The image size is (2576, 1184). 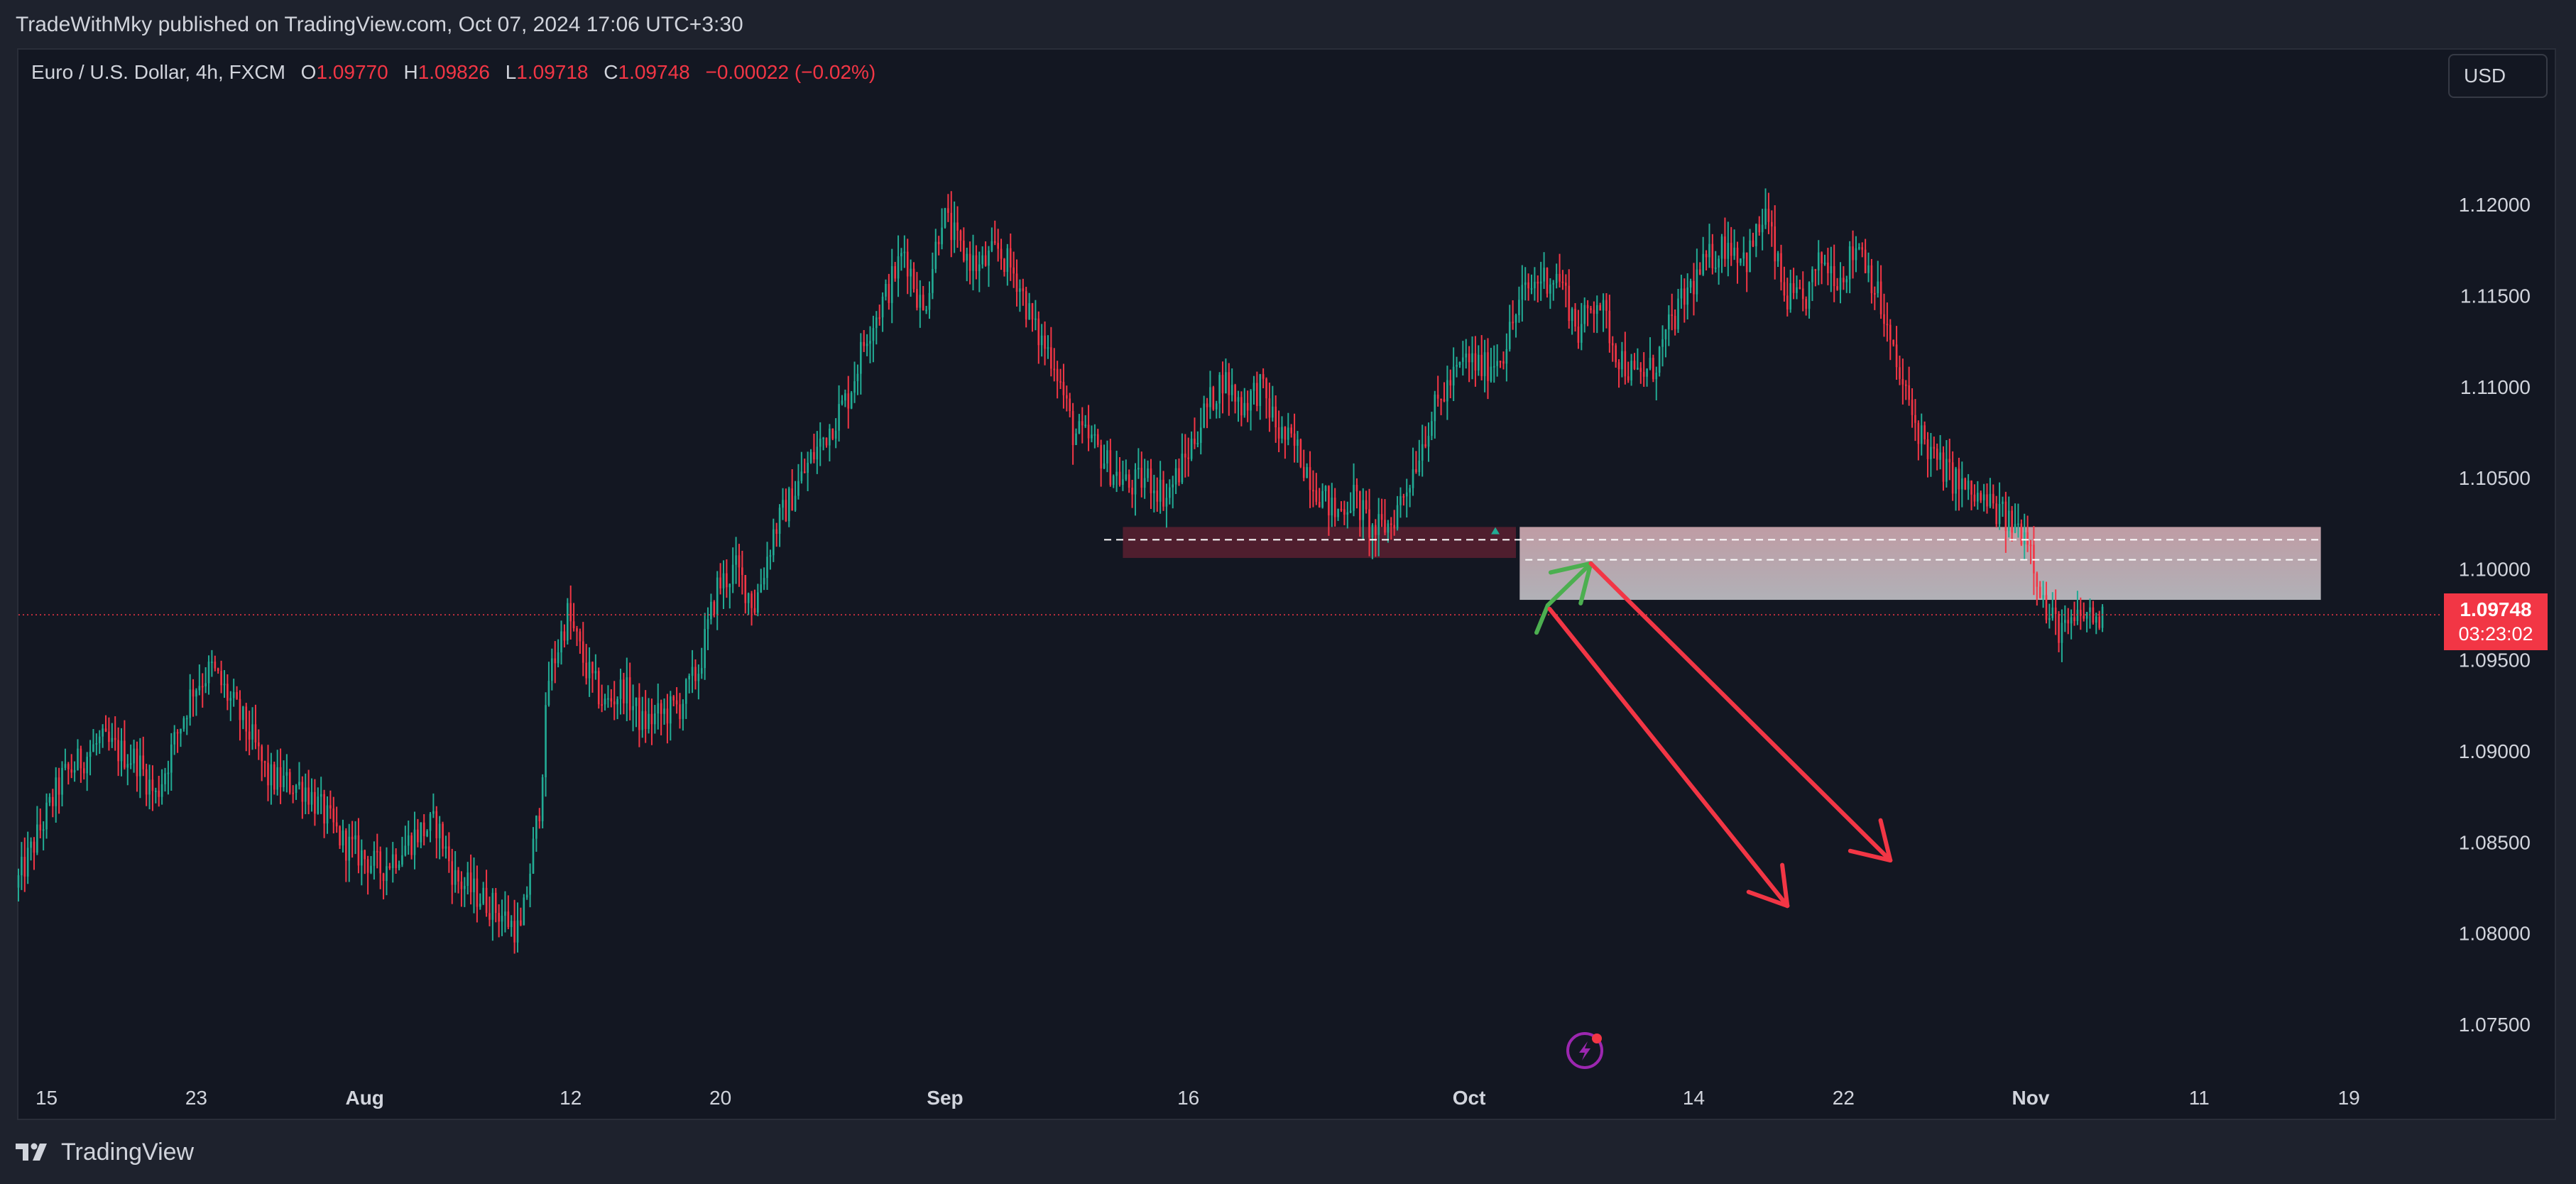 What do you see at coordinates (2498, 76) in the screenshot?
I see `currency-button: USD` at bounding box center [2498, 76].